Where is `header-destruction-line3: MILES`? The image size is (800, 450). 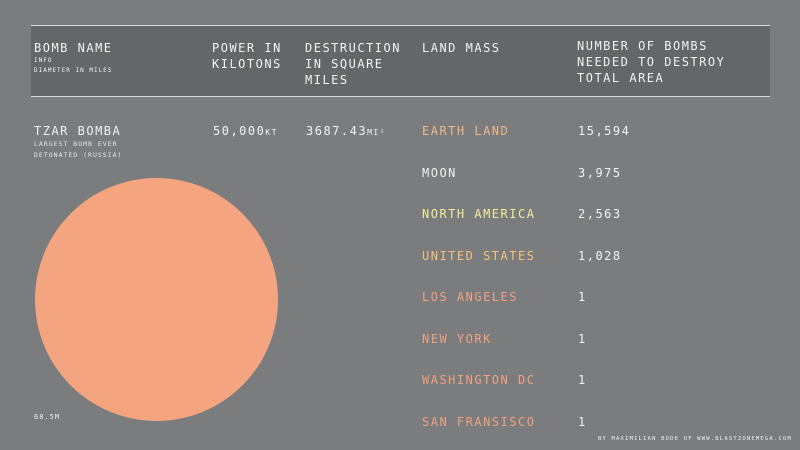 header-destruction-line3: MILES is located at coordinates (327, 80).